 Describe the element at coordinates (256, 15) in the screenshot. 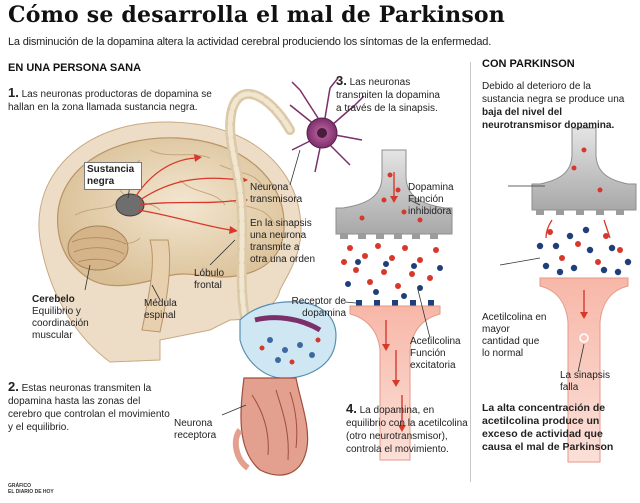

I see `page-title: Cómo se desarrolla el mal de Parkinson` at that location.